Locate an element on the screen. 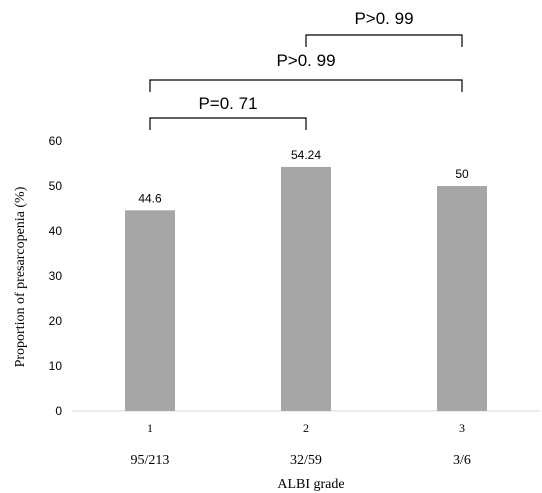  y-tick-label: 20 is located at coordinates (56, 321).